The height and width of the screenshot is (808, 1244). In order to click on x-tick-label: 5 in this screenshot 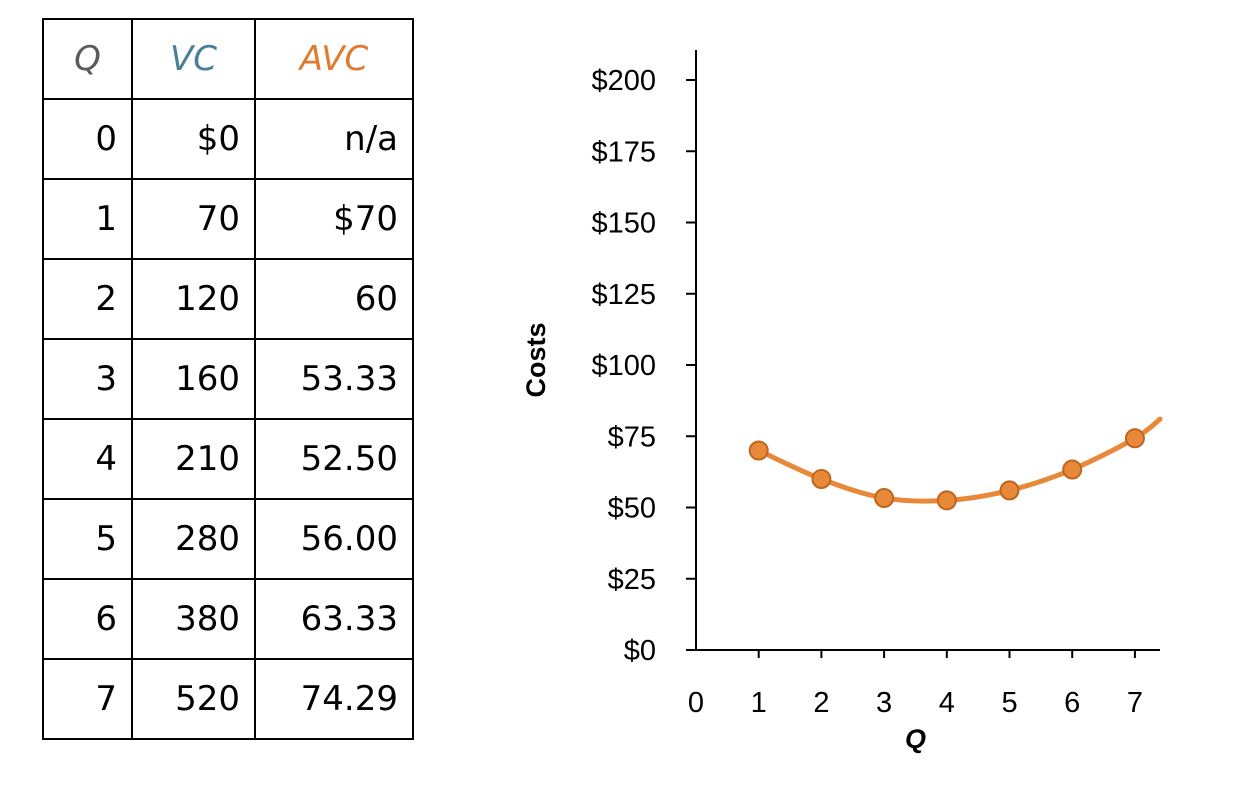, I will do `click(1009, 703)`.